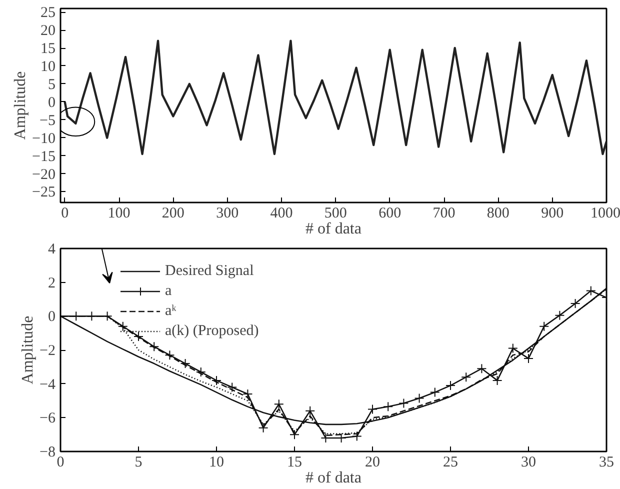 The height and width of the screenshot is (489, 620). I want to click on legend-label: aᵏ, so click(171, 311).